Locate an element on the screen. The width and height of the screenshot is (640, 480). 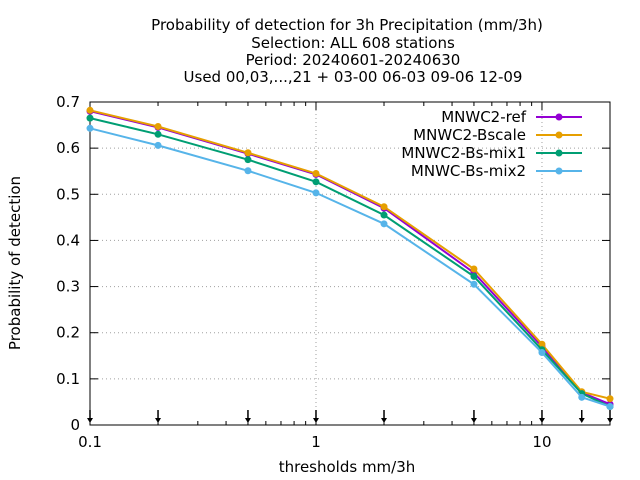
y-tick-label: 0.4 is located at coordinates (68, 240).